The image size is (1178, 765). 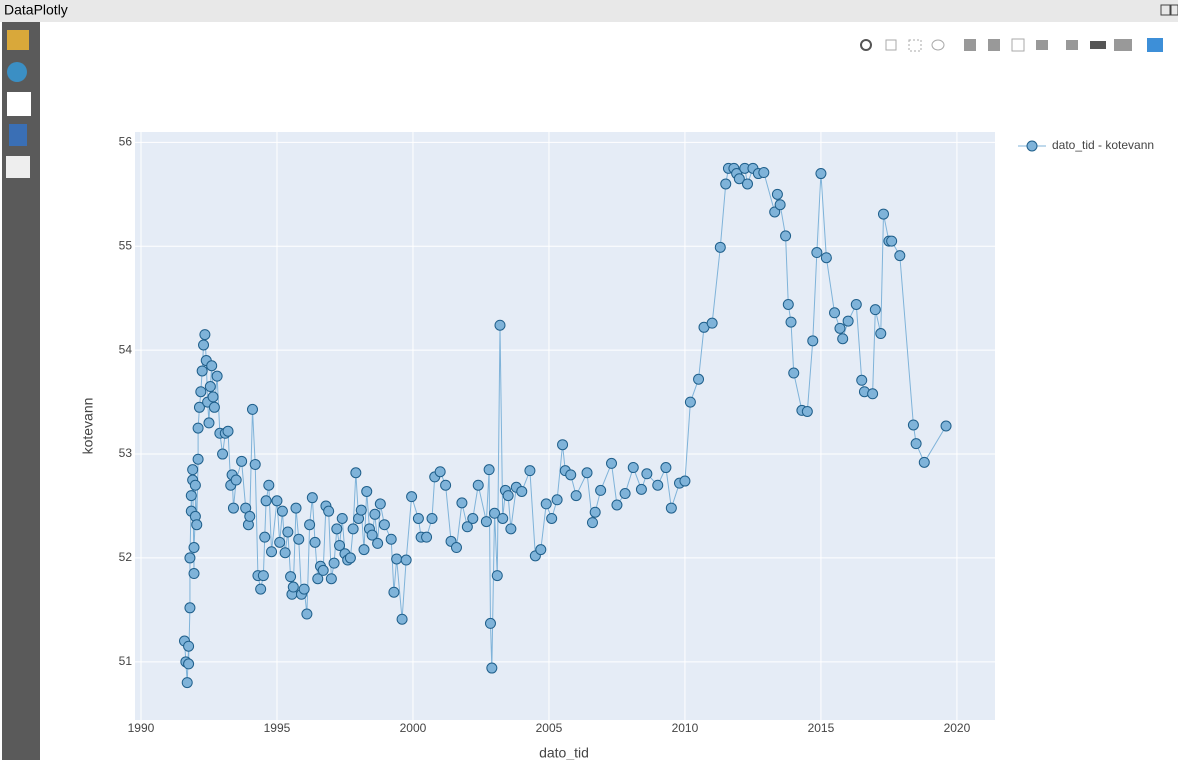 What do you see at coordinates (938, 45) in the screenshot?
I see `lasso-button` at bounding box center [938, 45].